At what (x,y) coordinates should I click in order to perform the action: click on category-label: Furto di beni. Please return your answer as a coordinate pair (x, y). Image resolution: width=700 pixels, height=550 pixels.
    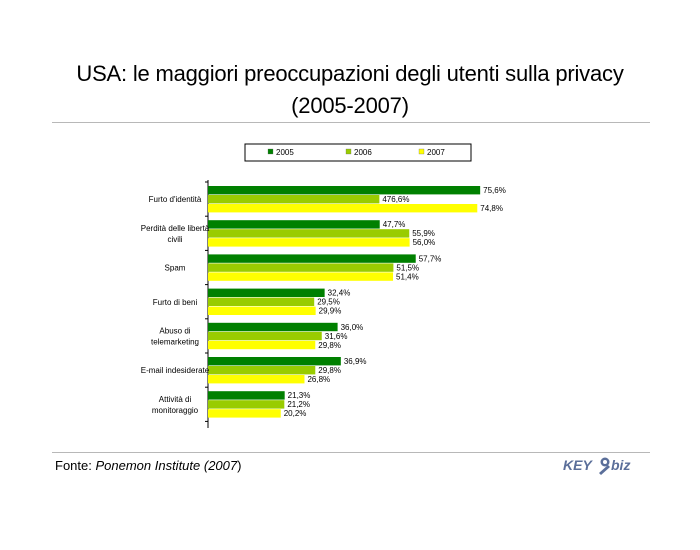
    Looking at the image, I should click on (175, 302).